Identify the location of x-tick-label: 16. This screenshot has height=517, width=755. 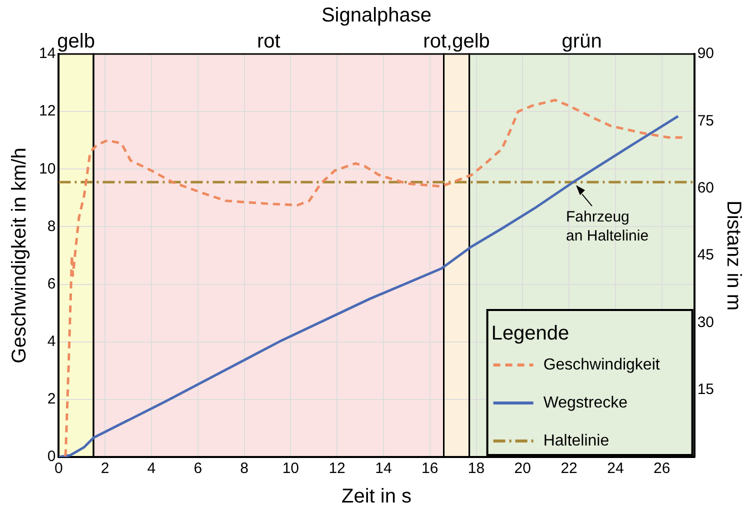
(430, 469).